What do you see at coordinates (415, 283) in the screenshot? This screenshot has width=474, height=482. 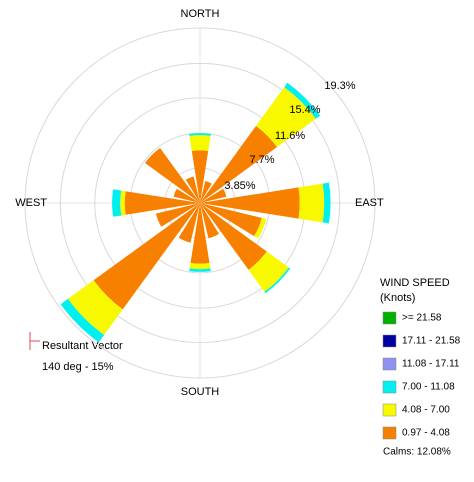 I see `legend-title: WIND SPEED` at bounding box center [415, 283].